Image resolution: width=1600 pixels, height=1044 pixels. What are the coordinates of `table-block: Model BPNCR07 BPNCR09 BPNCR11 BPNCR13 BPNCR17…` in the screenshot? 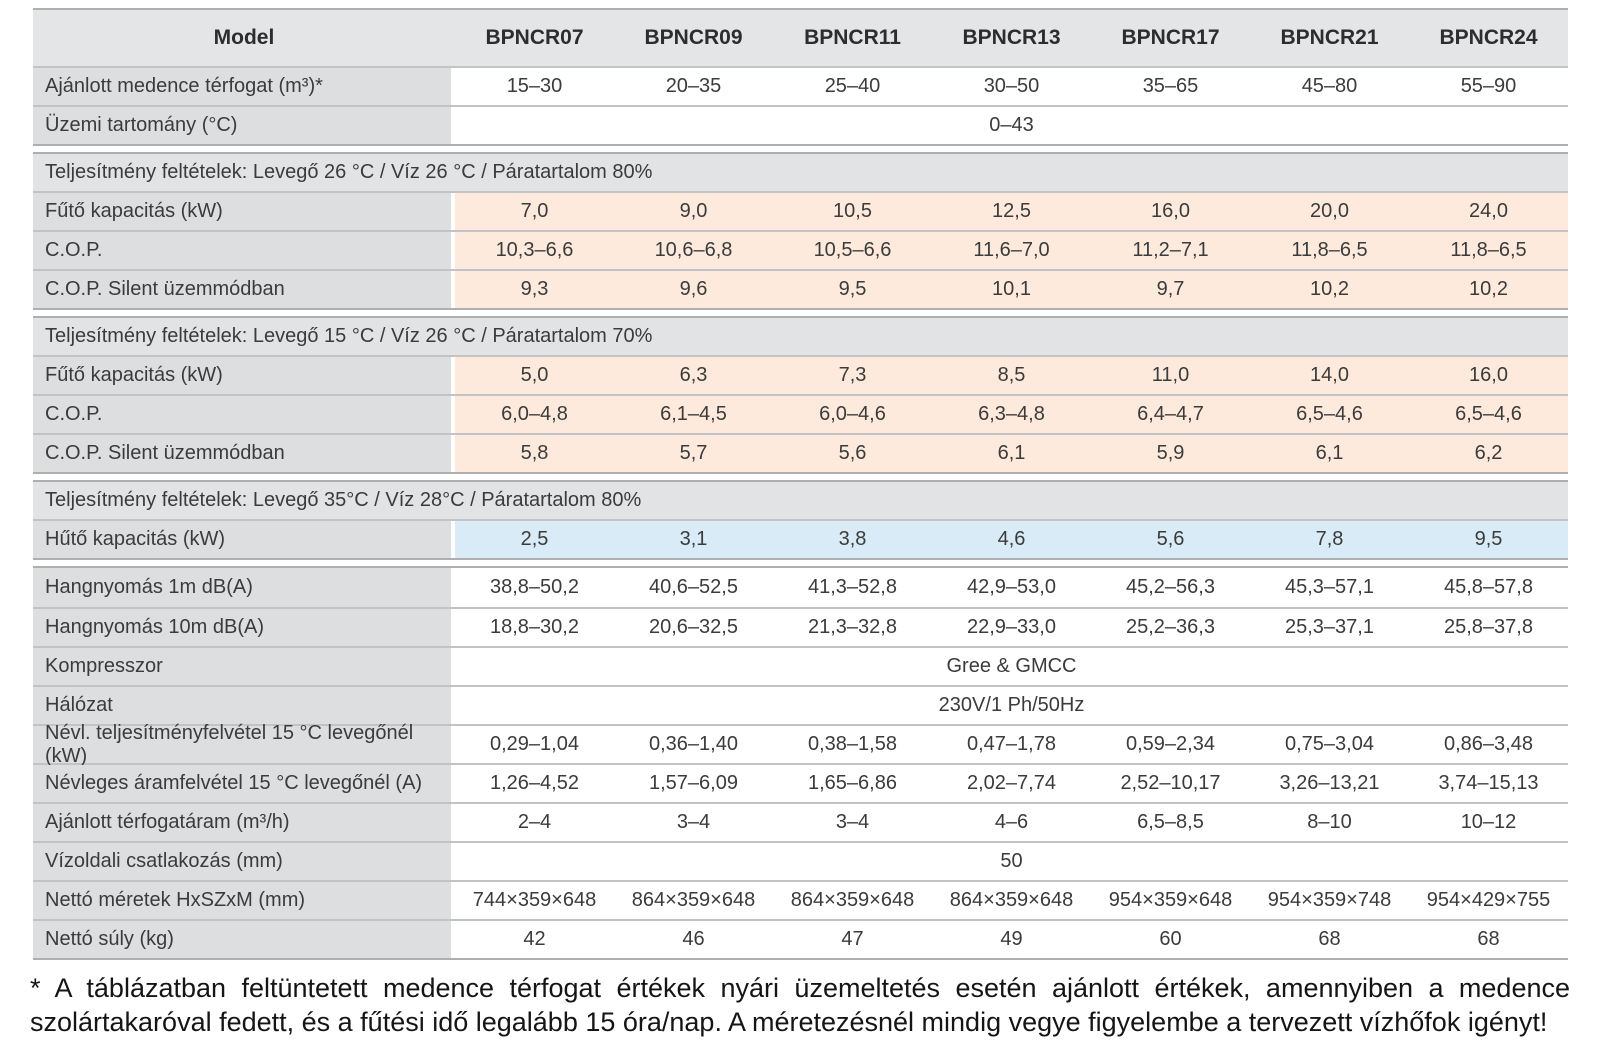 It's located at (800, 77).